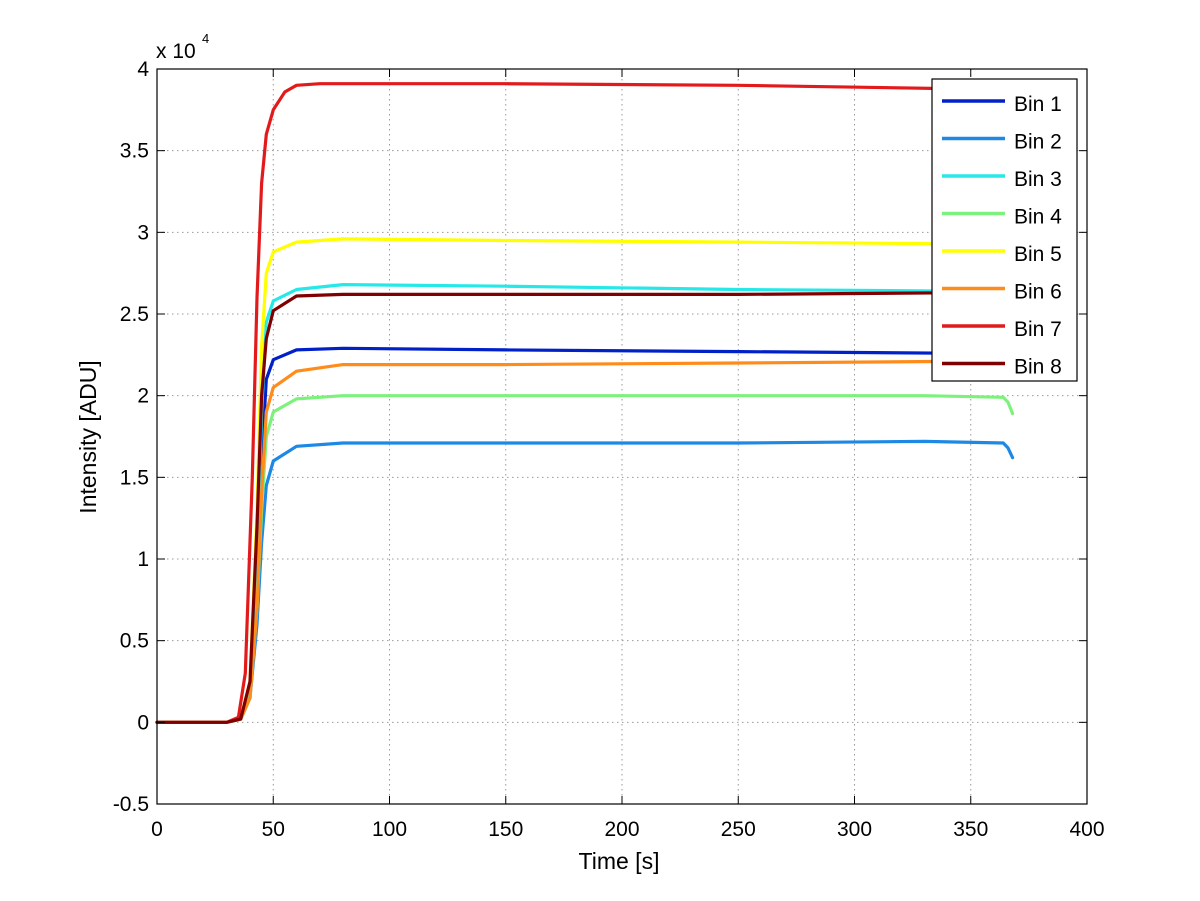  I want to click on y-tick-label: 2.5, so click(134, 314).